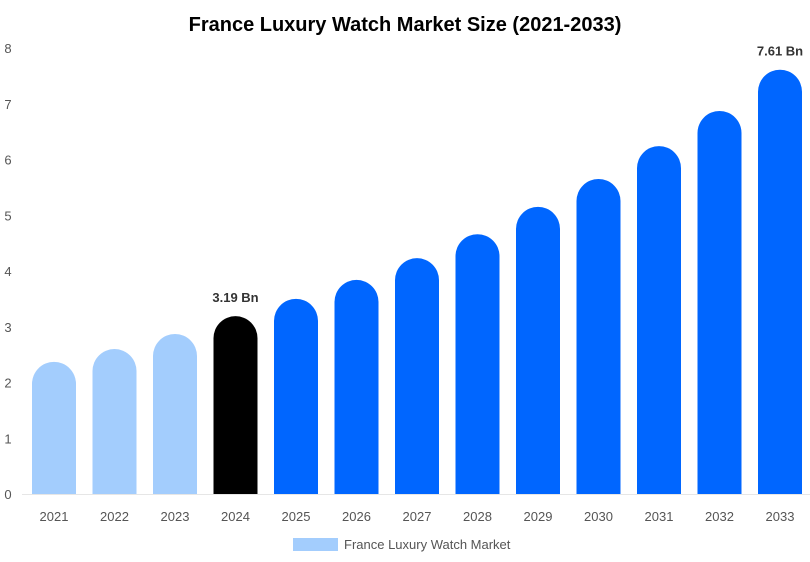  I want to click on bar-2029, so click(538, 350).